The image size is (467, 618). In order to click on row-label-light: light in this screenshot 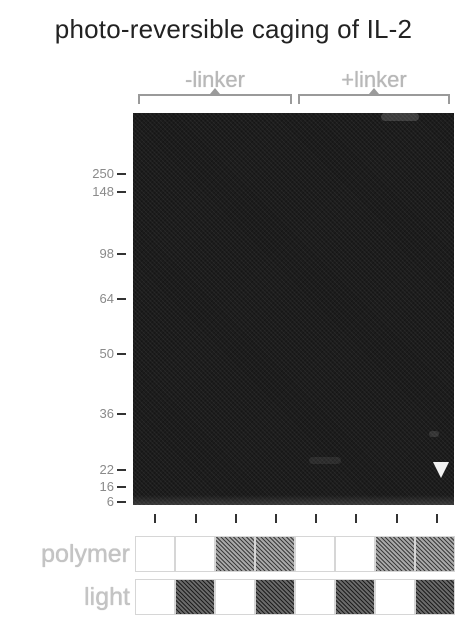, I will do `click(107, 597)`.